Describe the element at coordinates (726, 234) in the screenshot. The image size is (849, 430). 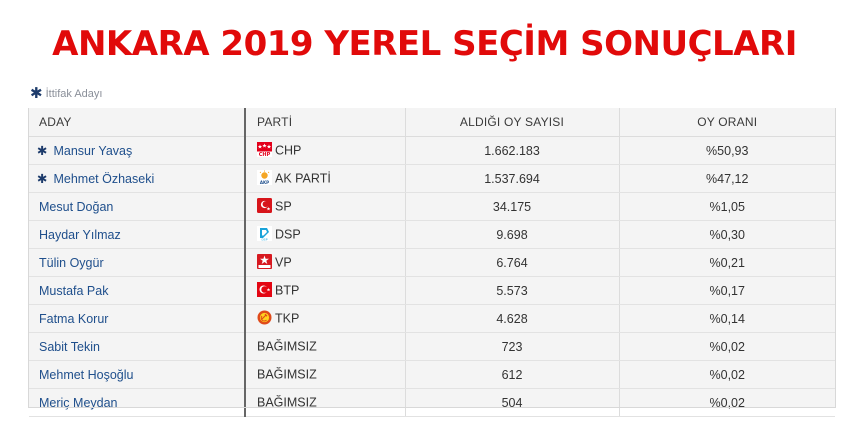
I see `percentage-cell: %0,30` at that location.